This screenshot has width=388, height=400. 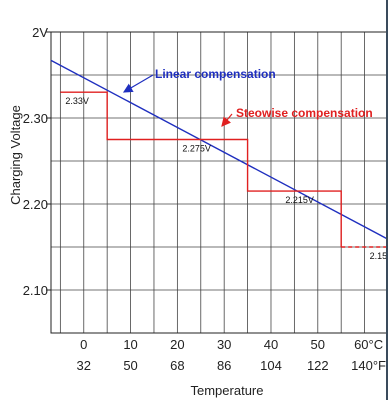 What do you see at coordinates (231, 344) in the screenshot?
I see `x-axis-ticks-celsius: 0 10 20 30 40 50 60°C` at bounding box center [231, 344].